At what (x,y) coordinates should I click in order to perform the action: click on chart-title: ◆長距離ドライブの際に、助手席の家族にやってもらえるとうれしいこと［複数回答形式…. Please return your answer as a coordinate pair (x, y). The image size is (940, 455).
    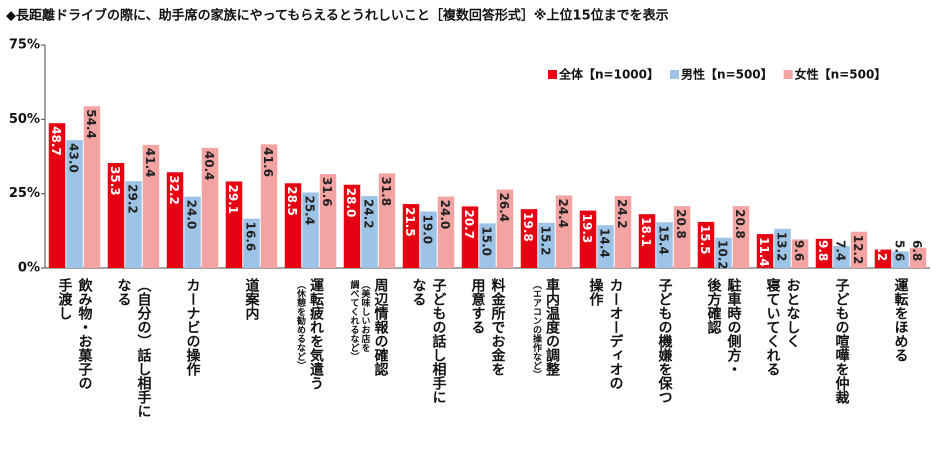
    Looking at the image, I should click on (337, 16).